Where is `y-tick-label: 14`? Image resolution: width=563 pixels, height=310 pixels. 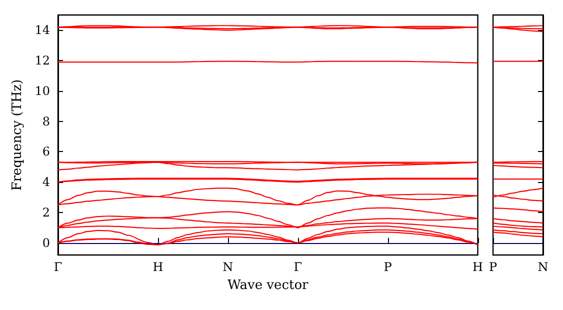
y-tick-label: 14 is located at coordinates (42, 30).